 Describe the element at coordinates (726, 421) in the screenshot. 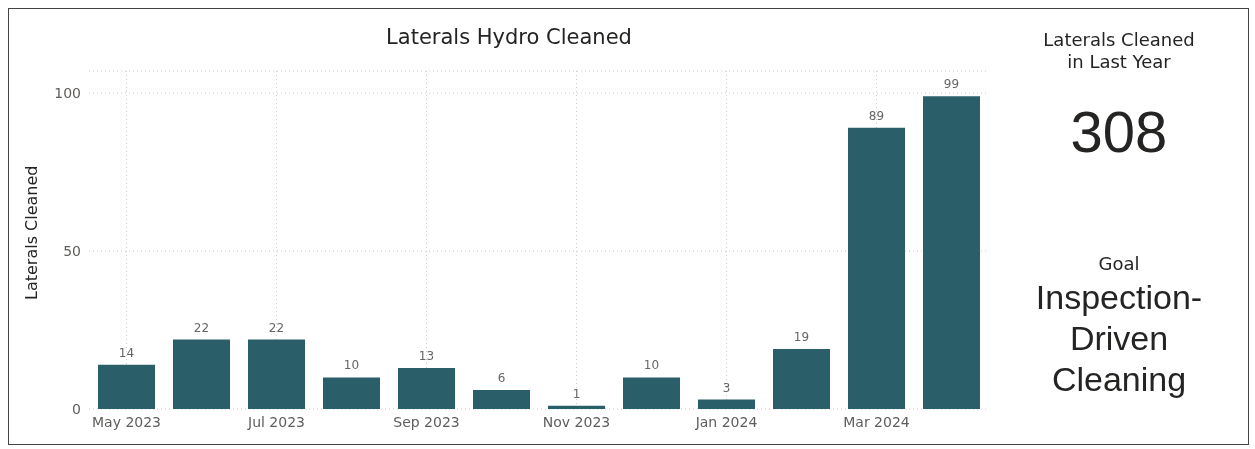

I see `x-tick-label: Jan 2024` at that location.